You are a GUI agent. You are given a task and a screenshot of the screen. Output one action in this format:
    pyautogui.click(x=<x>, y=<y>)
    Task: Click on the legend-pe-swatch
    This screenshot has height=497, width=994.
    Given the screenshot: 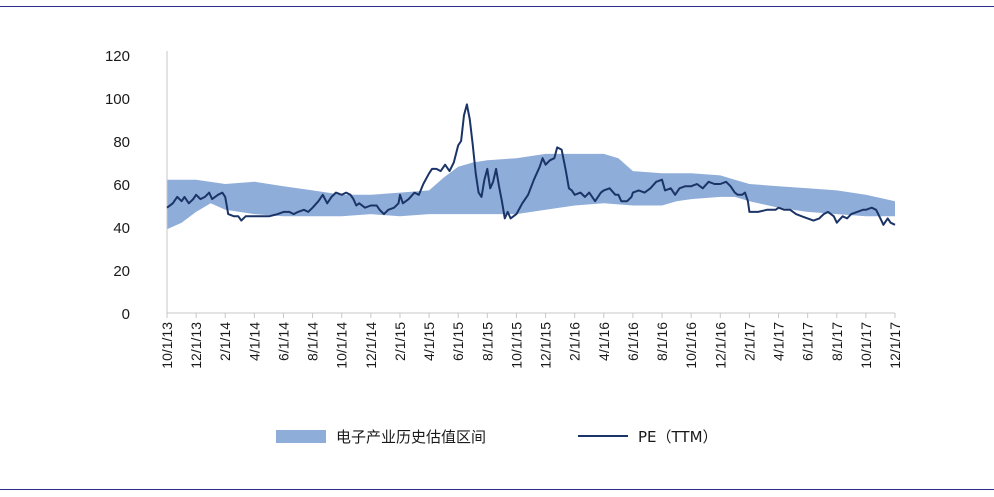 What is the action you would take?
    pyautogui.click(x=603, y=436)
    